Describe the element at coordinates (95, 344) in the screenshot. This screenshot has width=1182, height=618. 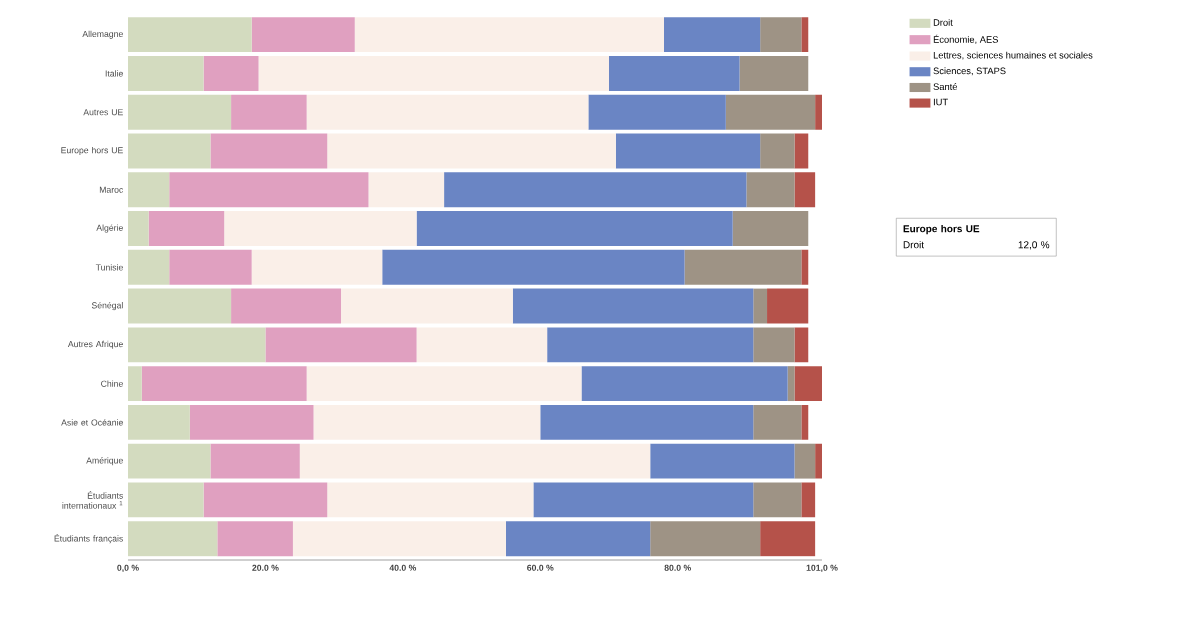
I see `y-tick-label: Autres Afrique` at that location.